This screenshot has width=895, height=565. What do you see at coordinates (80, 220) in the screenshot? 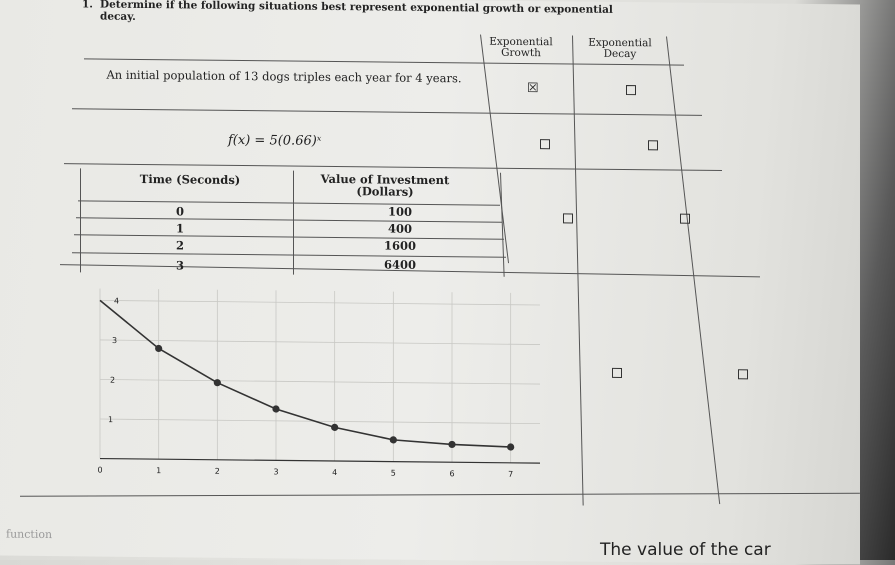
I see `inv-v-left` at bounding box center [80, 220].